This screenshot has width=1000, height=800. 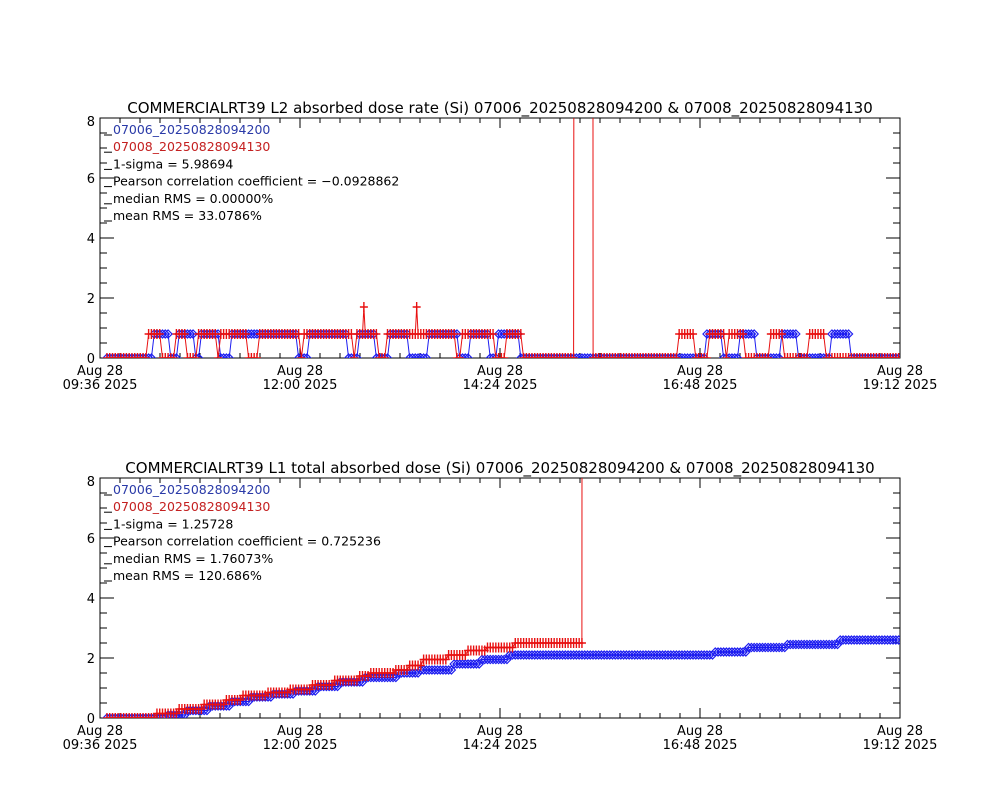 I want to click on y-tick-label: 2, so click(x=91, y=299).